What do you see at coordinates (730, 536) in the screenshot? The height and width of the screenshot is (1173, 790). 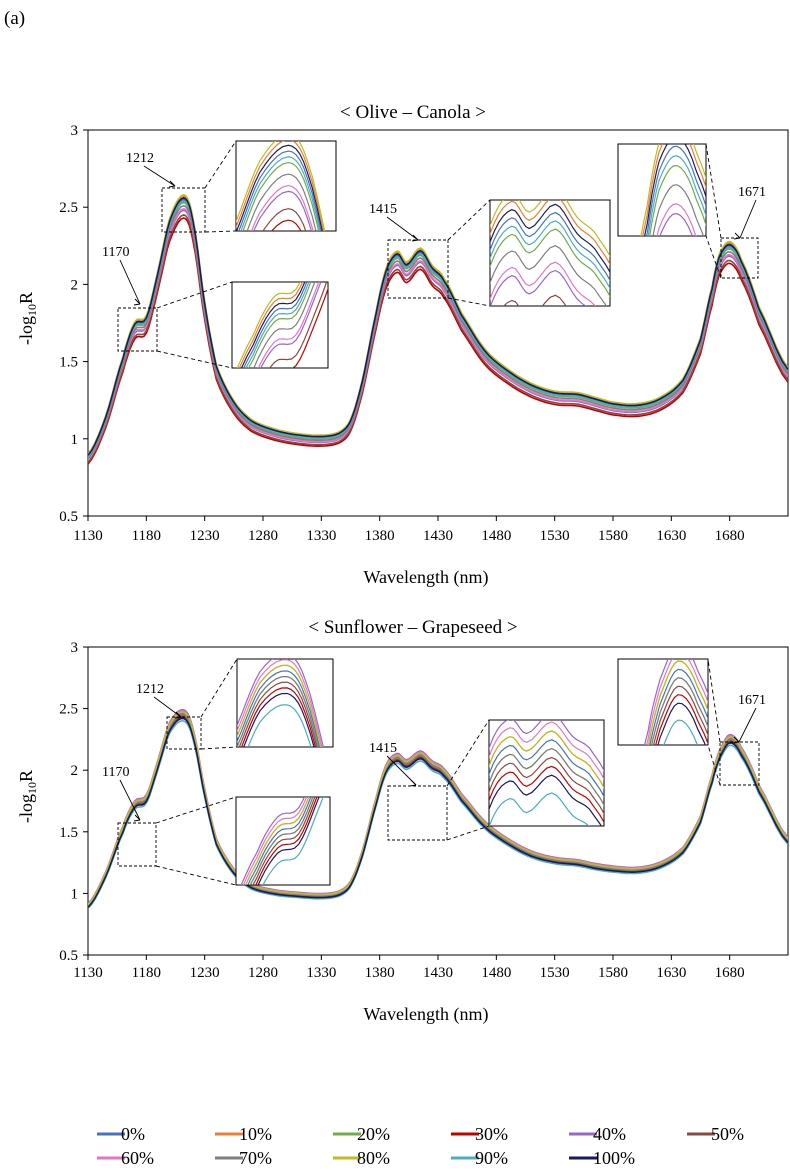 I see `x-tick-label: 1680` at bounding box center [730, 536].